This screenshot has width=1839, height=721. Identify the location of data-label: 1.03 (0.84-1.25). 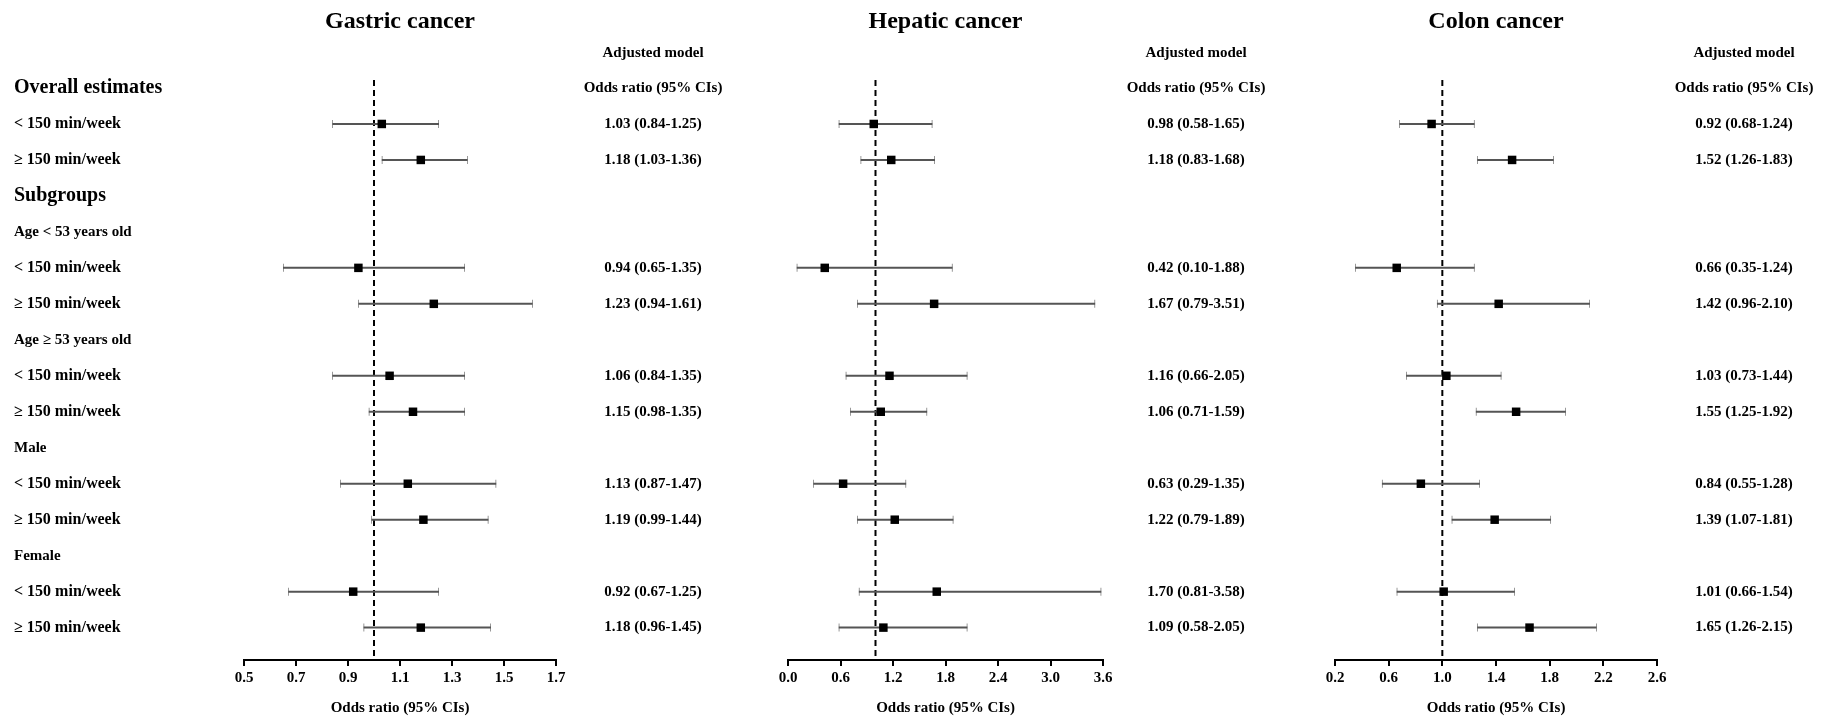
(653, 123).